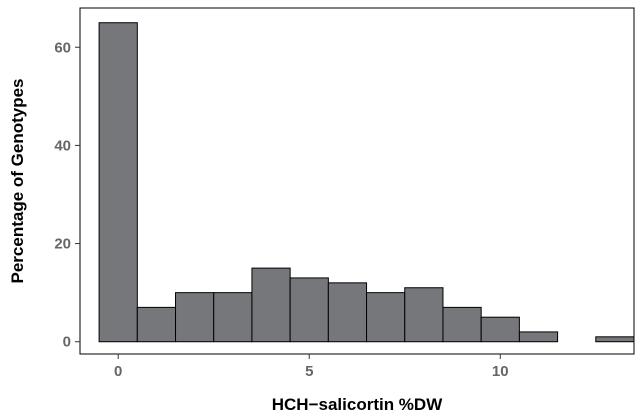 The image size is (640, 418). What do you see at coordinates (17, 180) in the screenshot?
I see `y-axis-title: Percentage of Genotypes` at bounding box center [17, 180].